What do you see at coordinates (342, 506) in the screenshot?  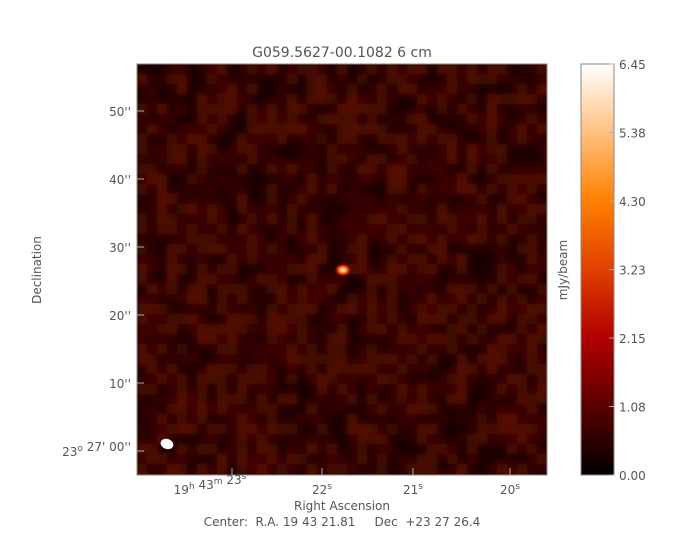 I see `x-axis-label: Right Ascension` at bounding box center [342, 506].